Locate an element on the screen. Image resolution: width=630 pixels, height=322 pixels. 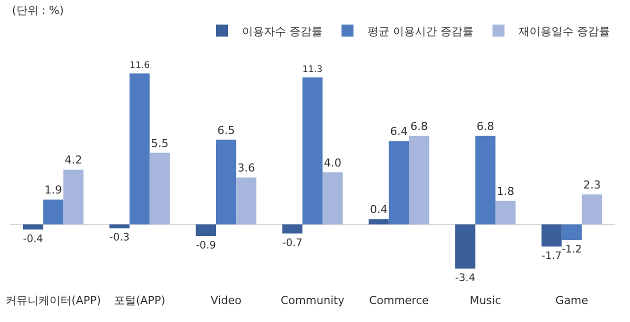
data-label: 4.2 is located at coordinates (73, 160).